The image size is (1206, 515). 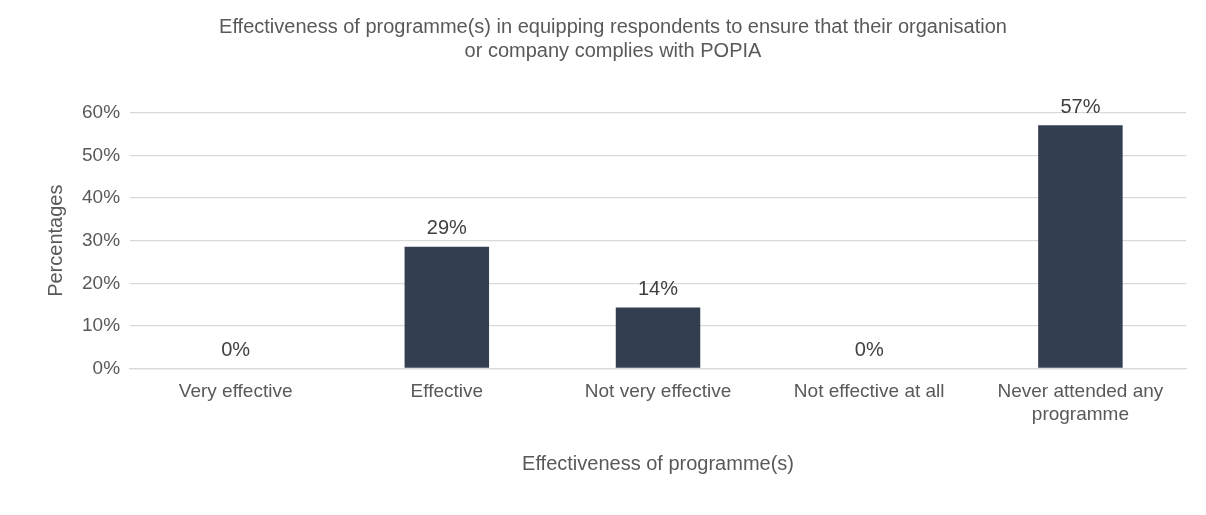 What do you see at coordinates (1080, 105) in the screenshot?
I see `data-label: 57%` at bounding box center [1080, 105].